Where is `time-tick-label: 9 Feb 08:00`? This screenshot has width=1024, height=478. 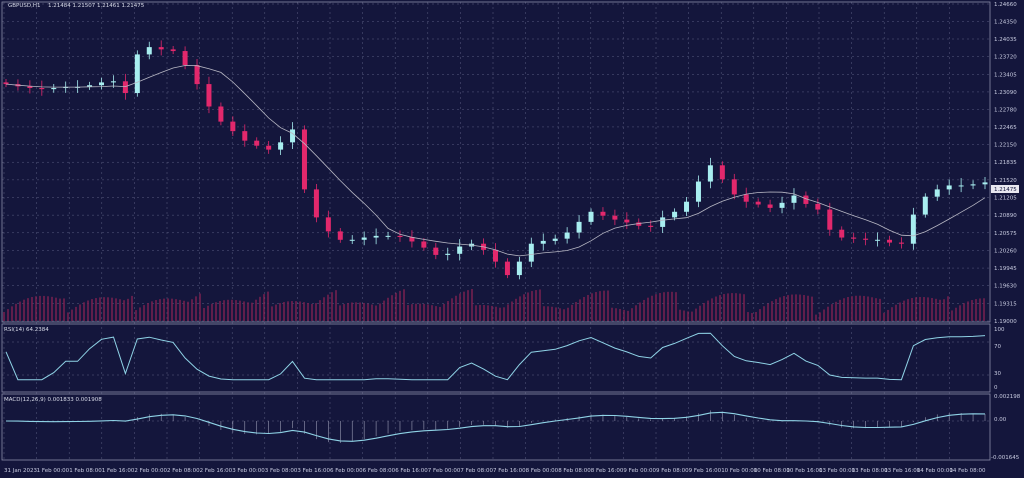
time-tick-label: 9 Feb 08:00 is located at coordinates (672, 471).